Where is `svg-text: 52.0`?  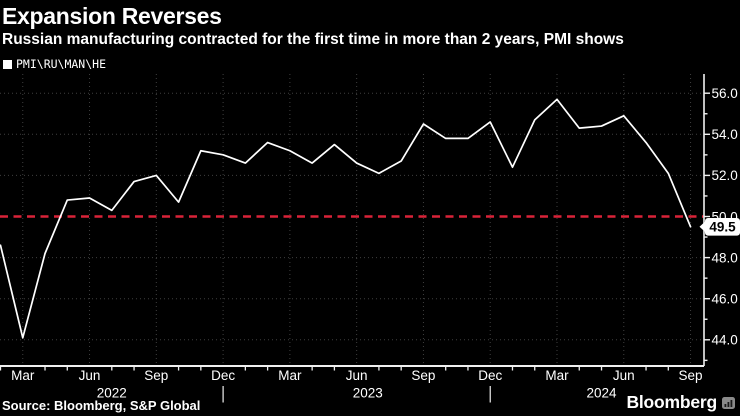 svg-text: 52.0 is located at coordinates (725, 175).